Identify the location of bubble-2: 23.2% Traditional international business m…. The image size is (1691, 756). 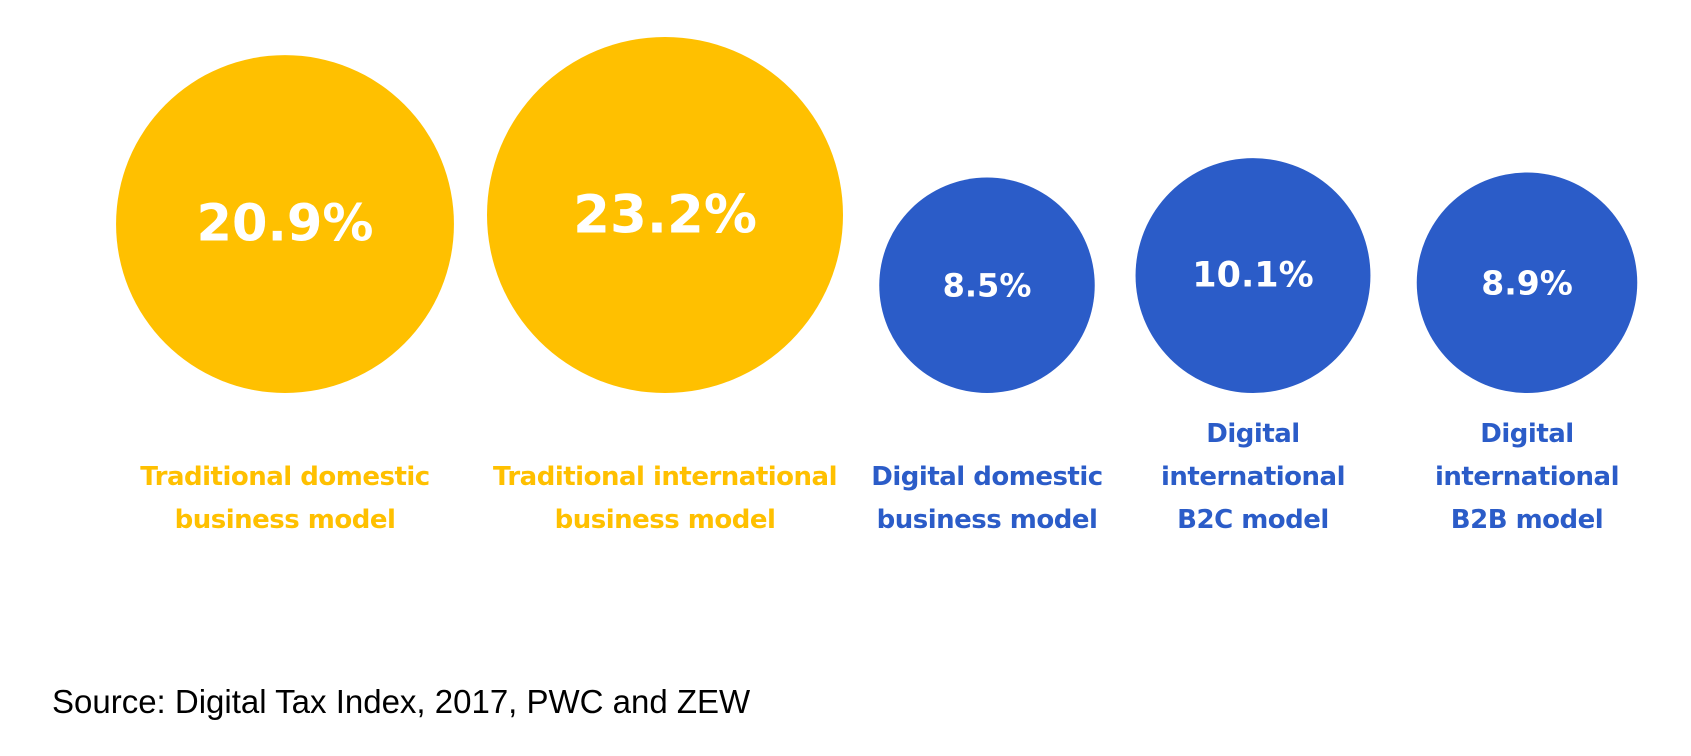
(665, 286).